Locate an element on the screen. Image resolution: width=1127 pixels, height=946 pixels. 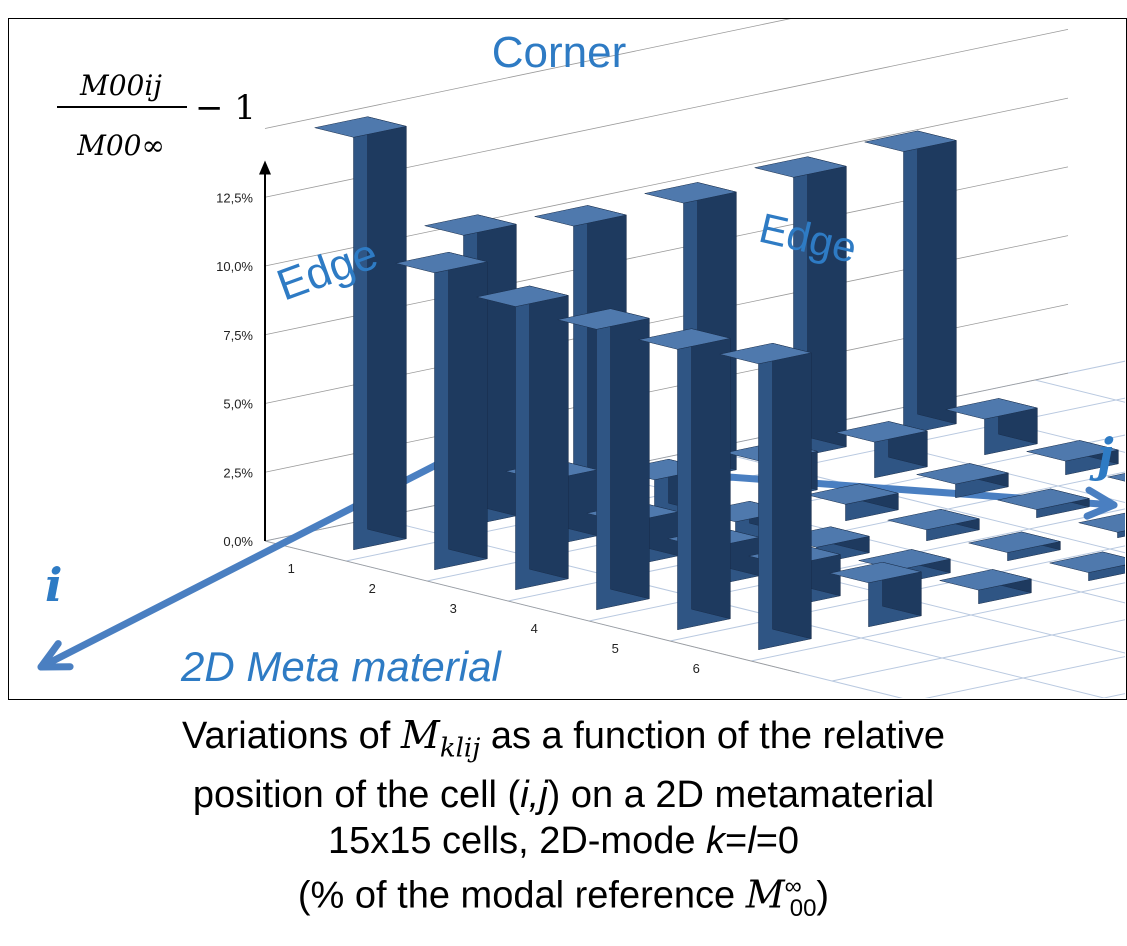
y-tick-label: 2,5% is located at coordinates (238, 472).